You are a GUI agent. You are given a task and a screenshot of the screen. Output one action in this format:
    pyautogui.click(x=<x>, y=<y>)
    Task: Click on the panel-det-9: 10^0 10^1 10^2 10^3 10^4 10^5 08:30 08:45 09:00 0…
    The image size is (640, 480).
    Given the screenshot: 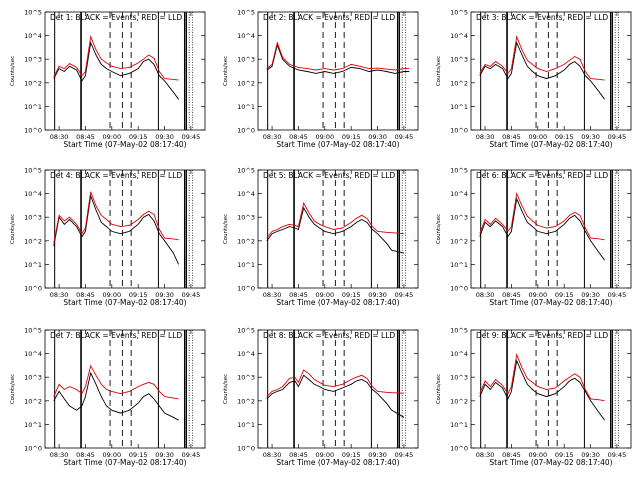 What is the action you would take?
    pyautogui.click(x=534, y=397)
    